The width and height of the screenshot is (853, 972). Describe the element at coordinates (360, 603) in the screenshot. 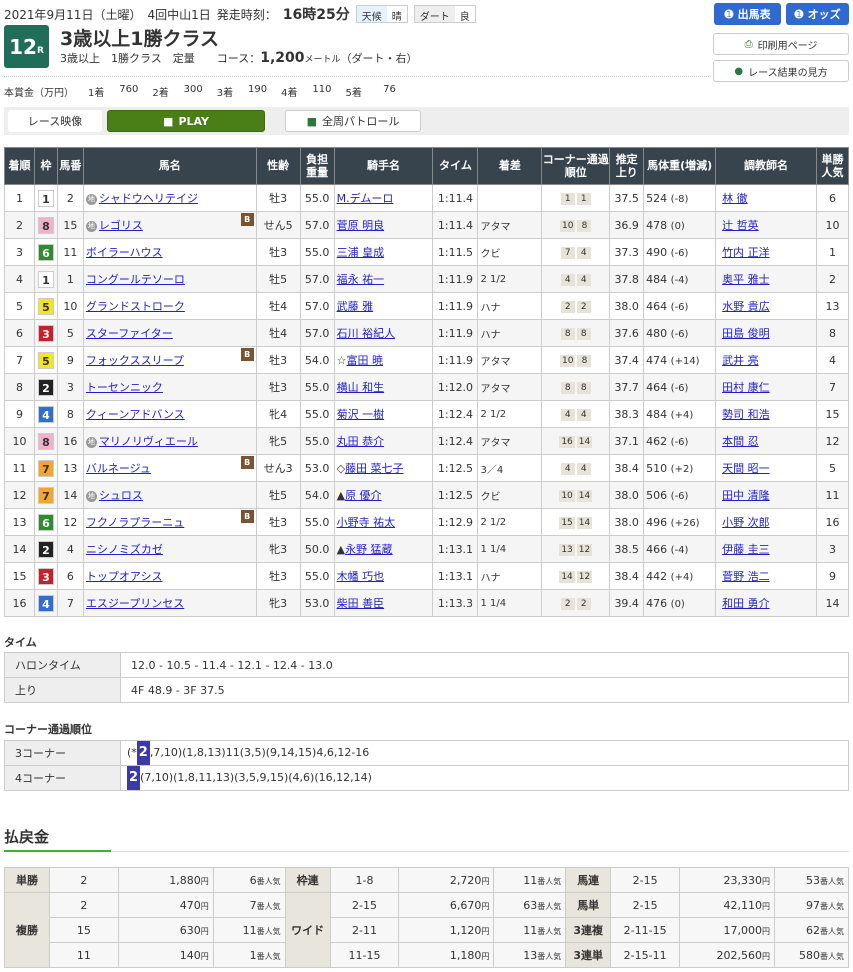

I see `jockey-link: 柴田 善臣` at that location.